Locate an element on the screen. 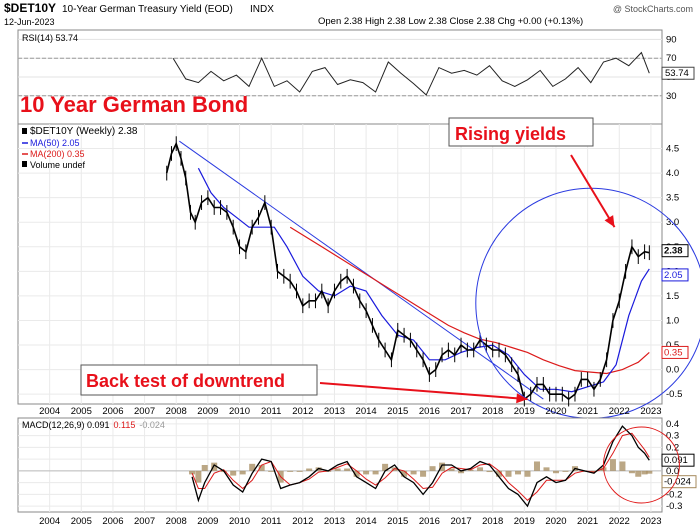  macd-year-tick-label: 2014 is located at coordinates (366, 521).